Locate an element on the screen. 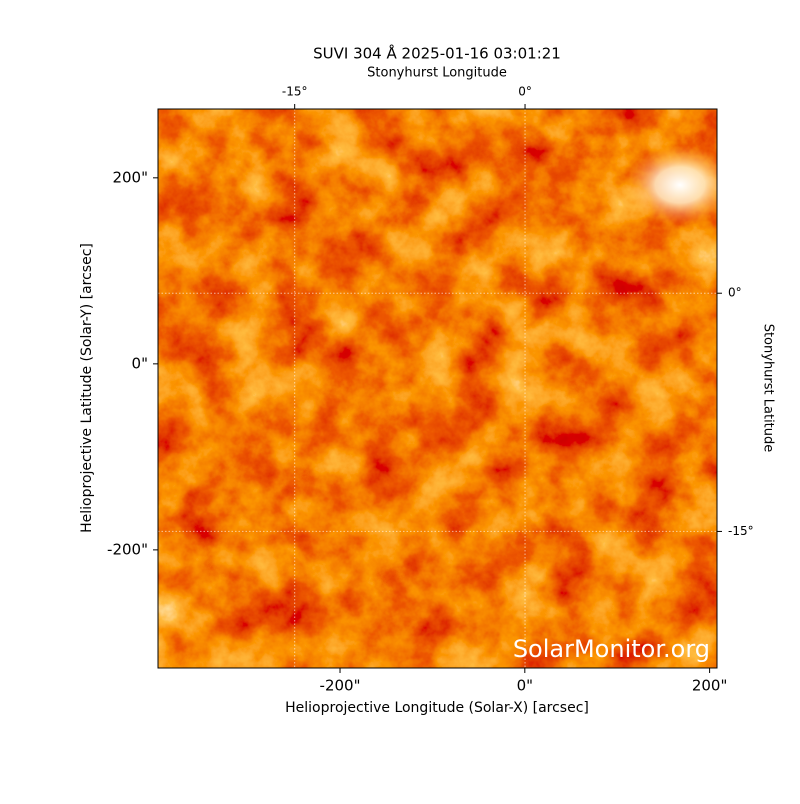  x2-tick-label: 0° is located at coordinates (525, 92).